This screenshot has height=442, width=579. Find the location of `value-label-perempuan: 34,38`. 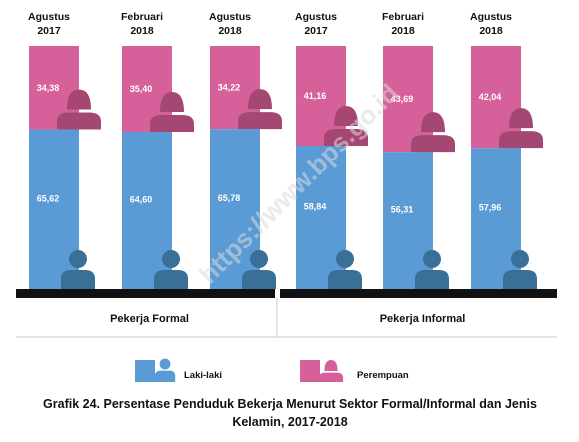

value-label-perempuan: 34,38 is located at coordinates (48, 88).